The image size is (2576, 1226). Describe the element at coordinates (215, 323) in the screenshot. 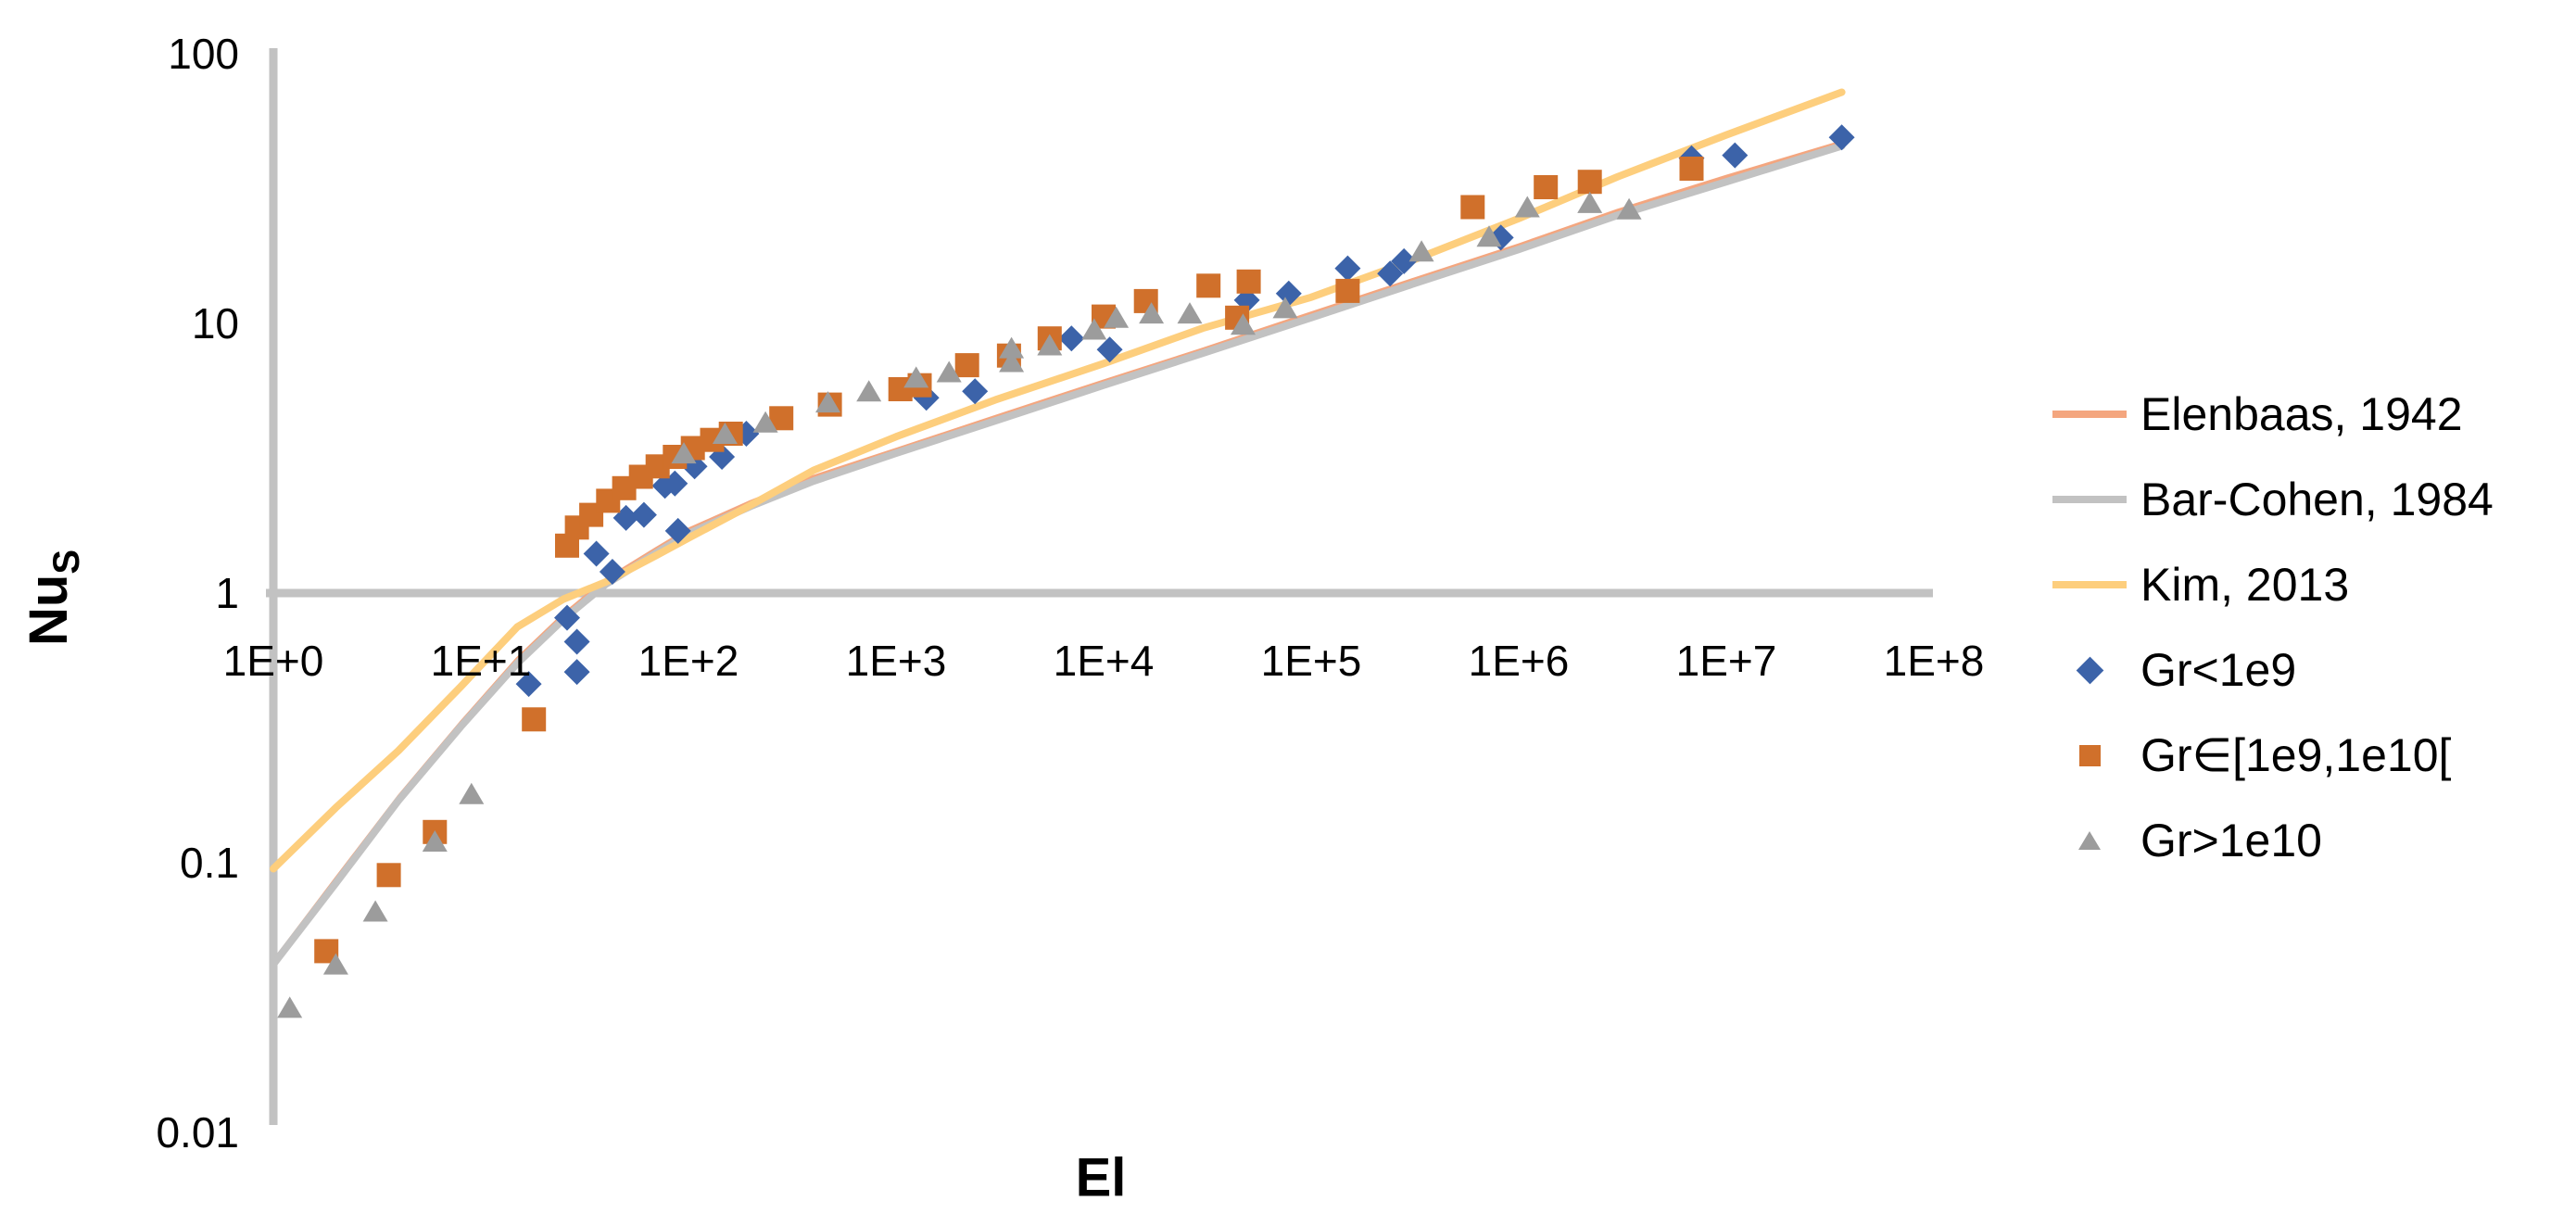

I see `y-tick-10: 10` at that location.